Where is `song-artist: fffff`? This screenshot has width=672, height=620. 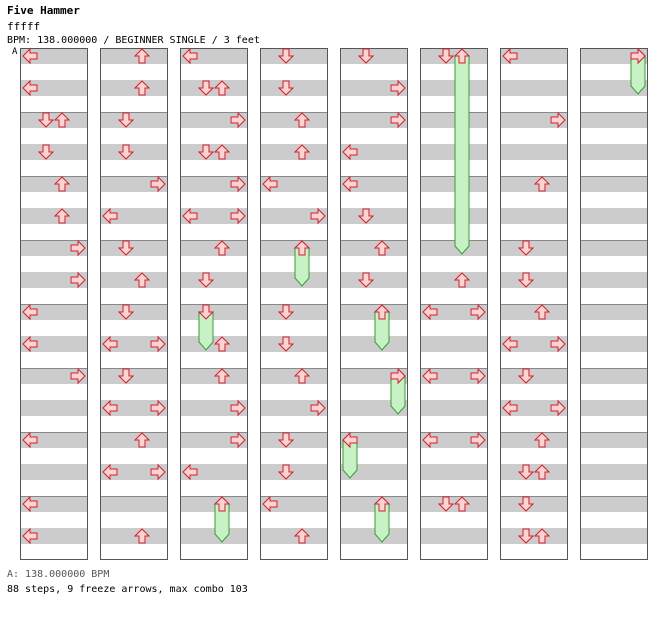 song-artist: fffff is located at coordinates (24, 26).